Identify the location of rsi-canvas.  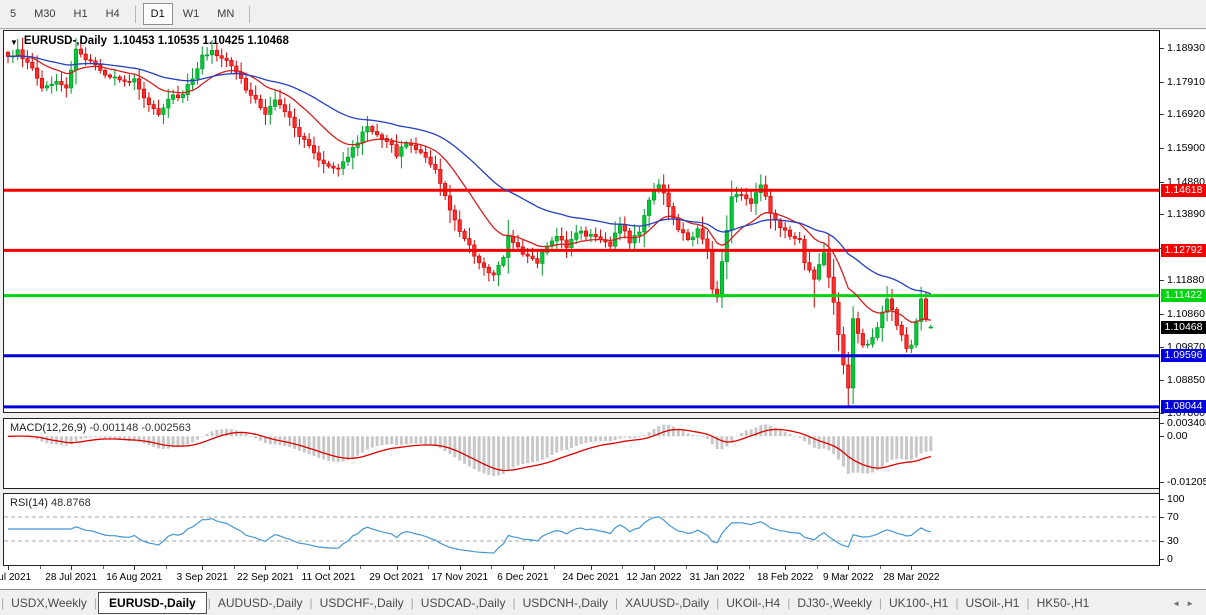
(582, 529).